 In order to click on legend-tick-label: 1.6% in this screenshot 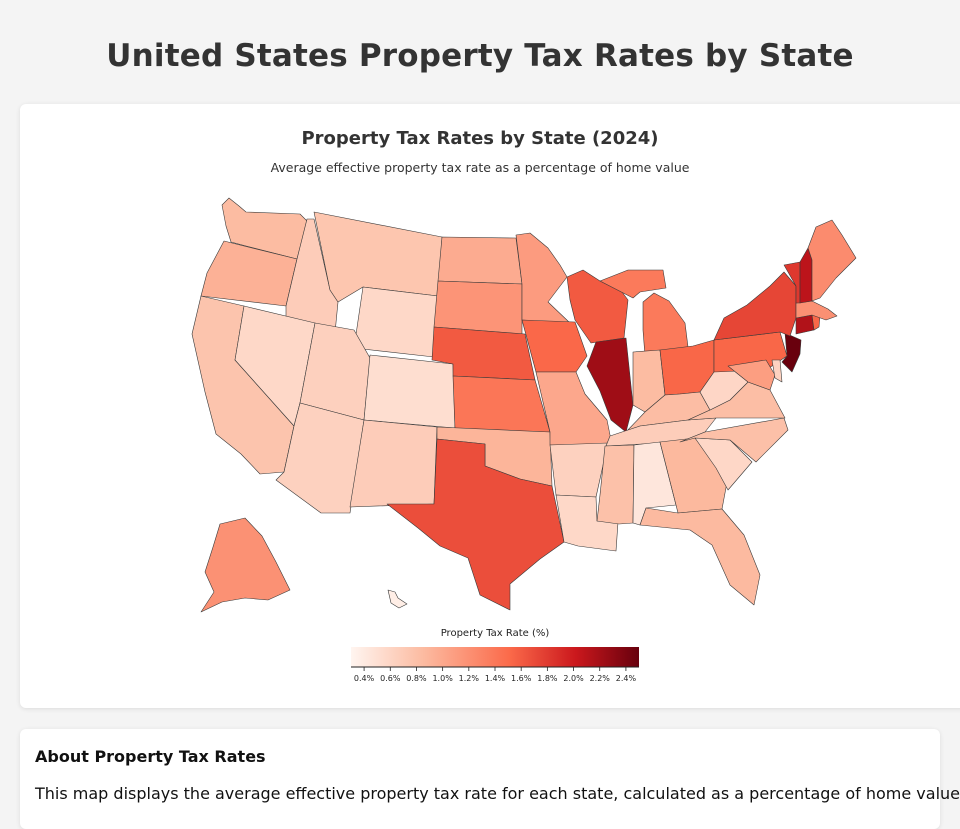, I will do `click(521, 678)`.